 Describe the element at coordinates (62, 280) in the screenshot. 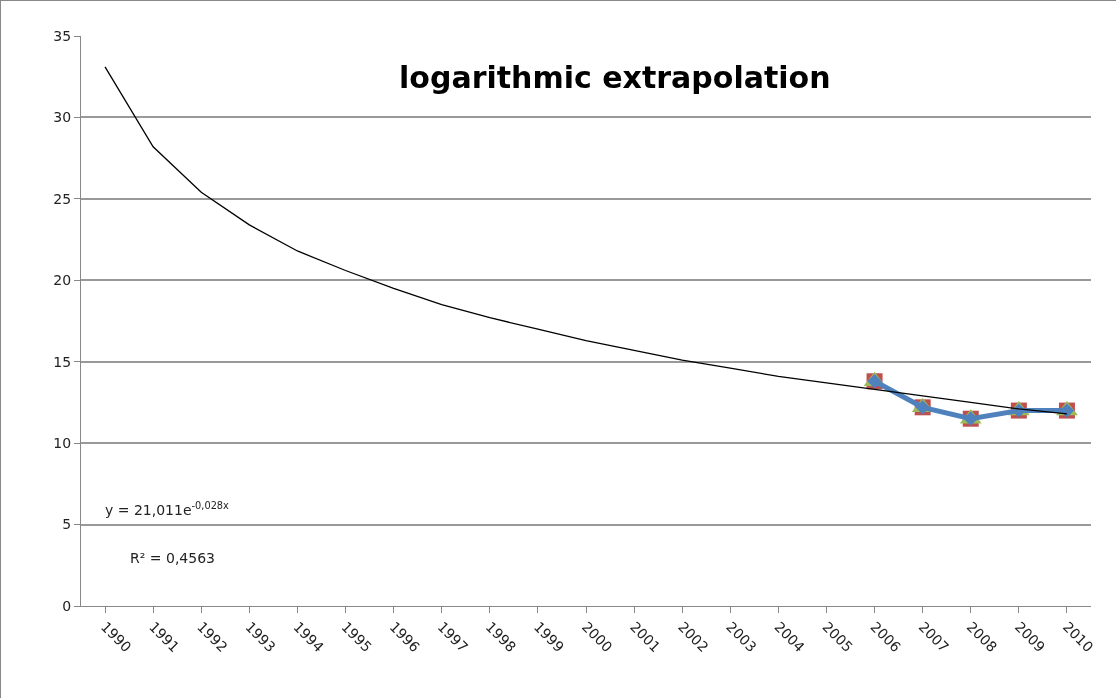

I see `y-tick-label: 20` at that location.